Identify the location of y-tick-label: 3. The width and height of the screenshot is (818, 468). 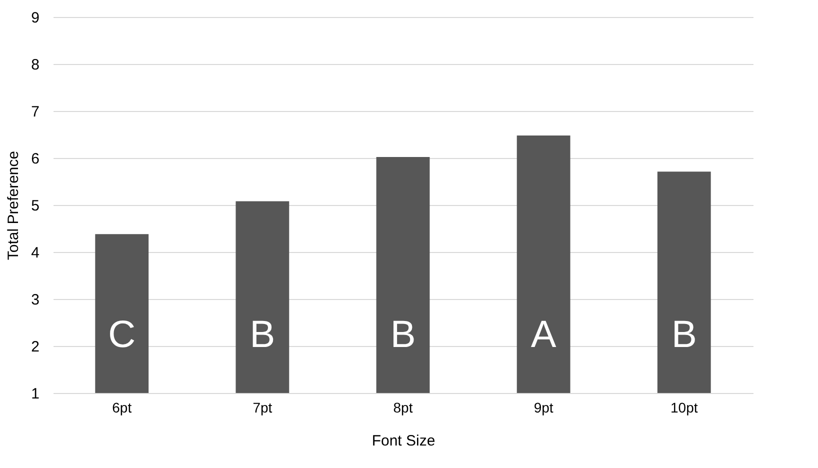
(35, 300).